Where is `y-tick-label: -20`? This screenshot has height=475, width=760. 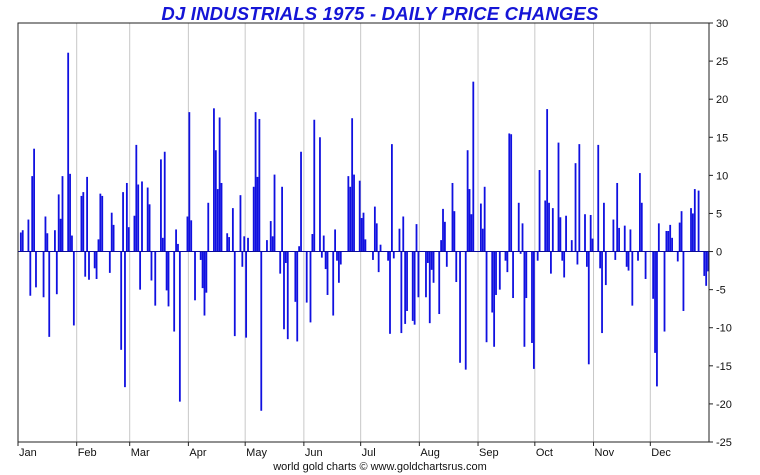
y-tick-label: -20 is located at coordinates (724, 405).